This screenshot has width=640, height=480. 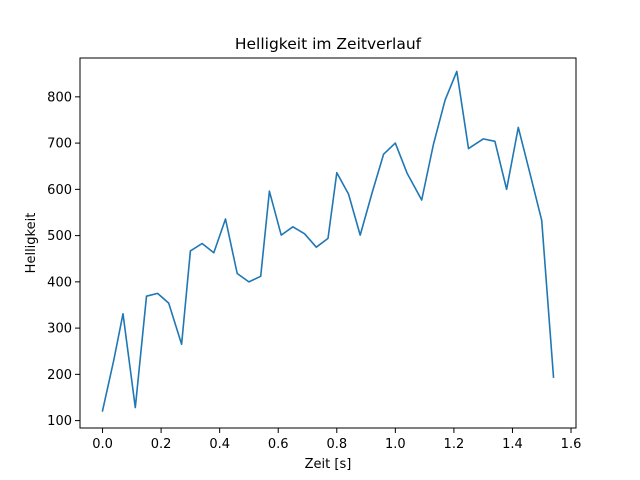 I want to click on x-tick-label: 0.0, so click(x=102, y=444).